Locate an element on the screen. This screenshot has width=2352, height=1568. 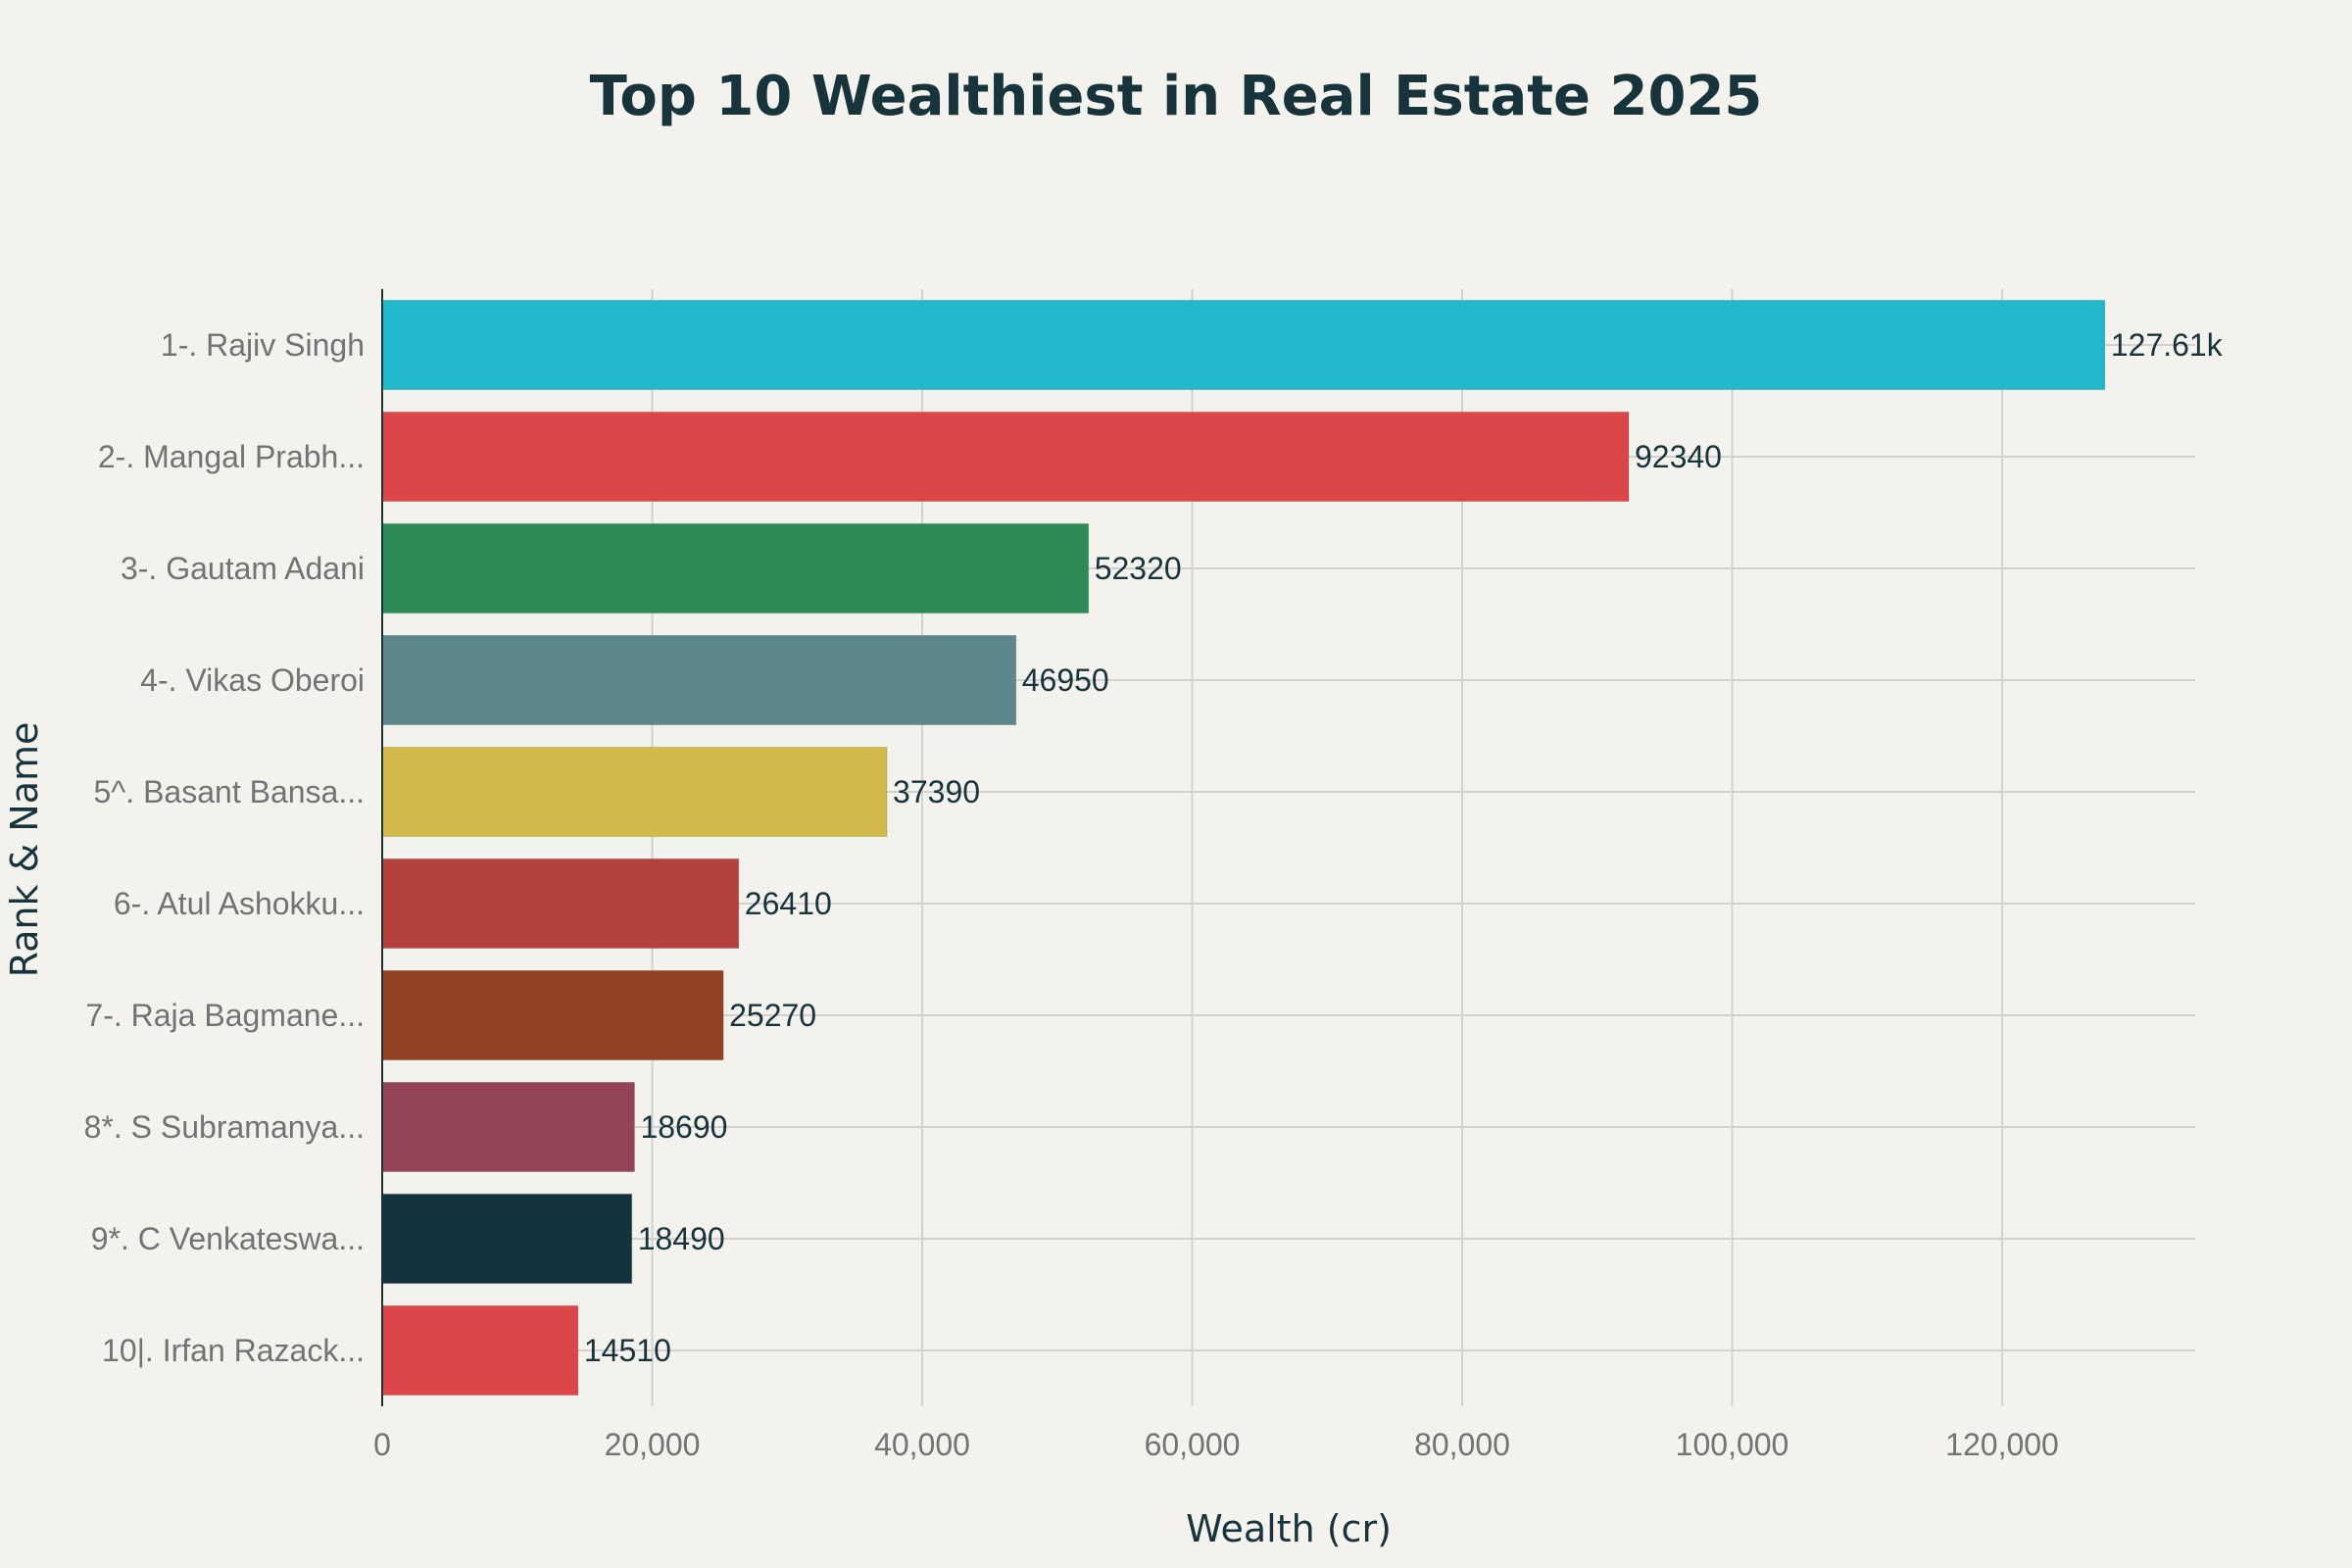
x-tick-labels: 0 20,000 40,000 60,000 80,000 100,000 120,000 is located at coordinates (1216, 1444).